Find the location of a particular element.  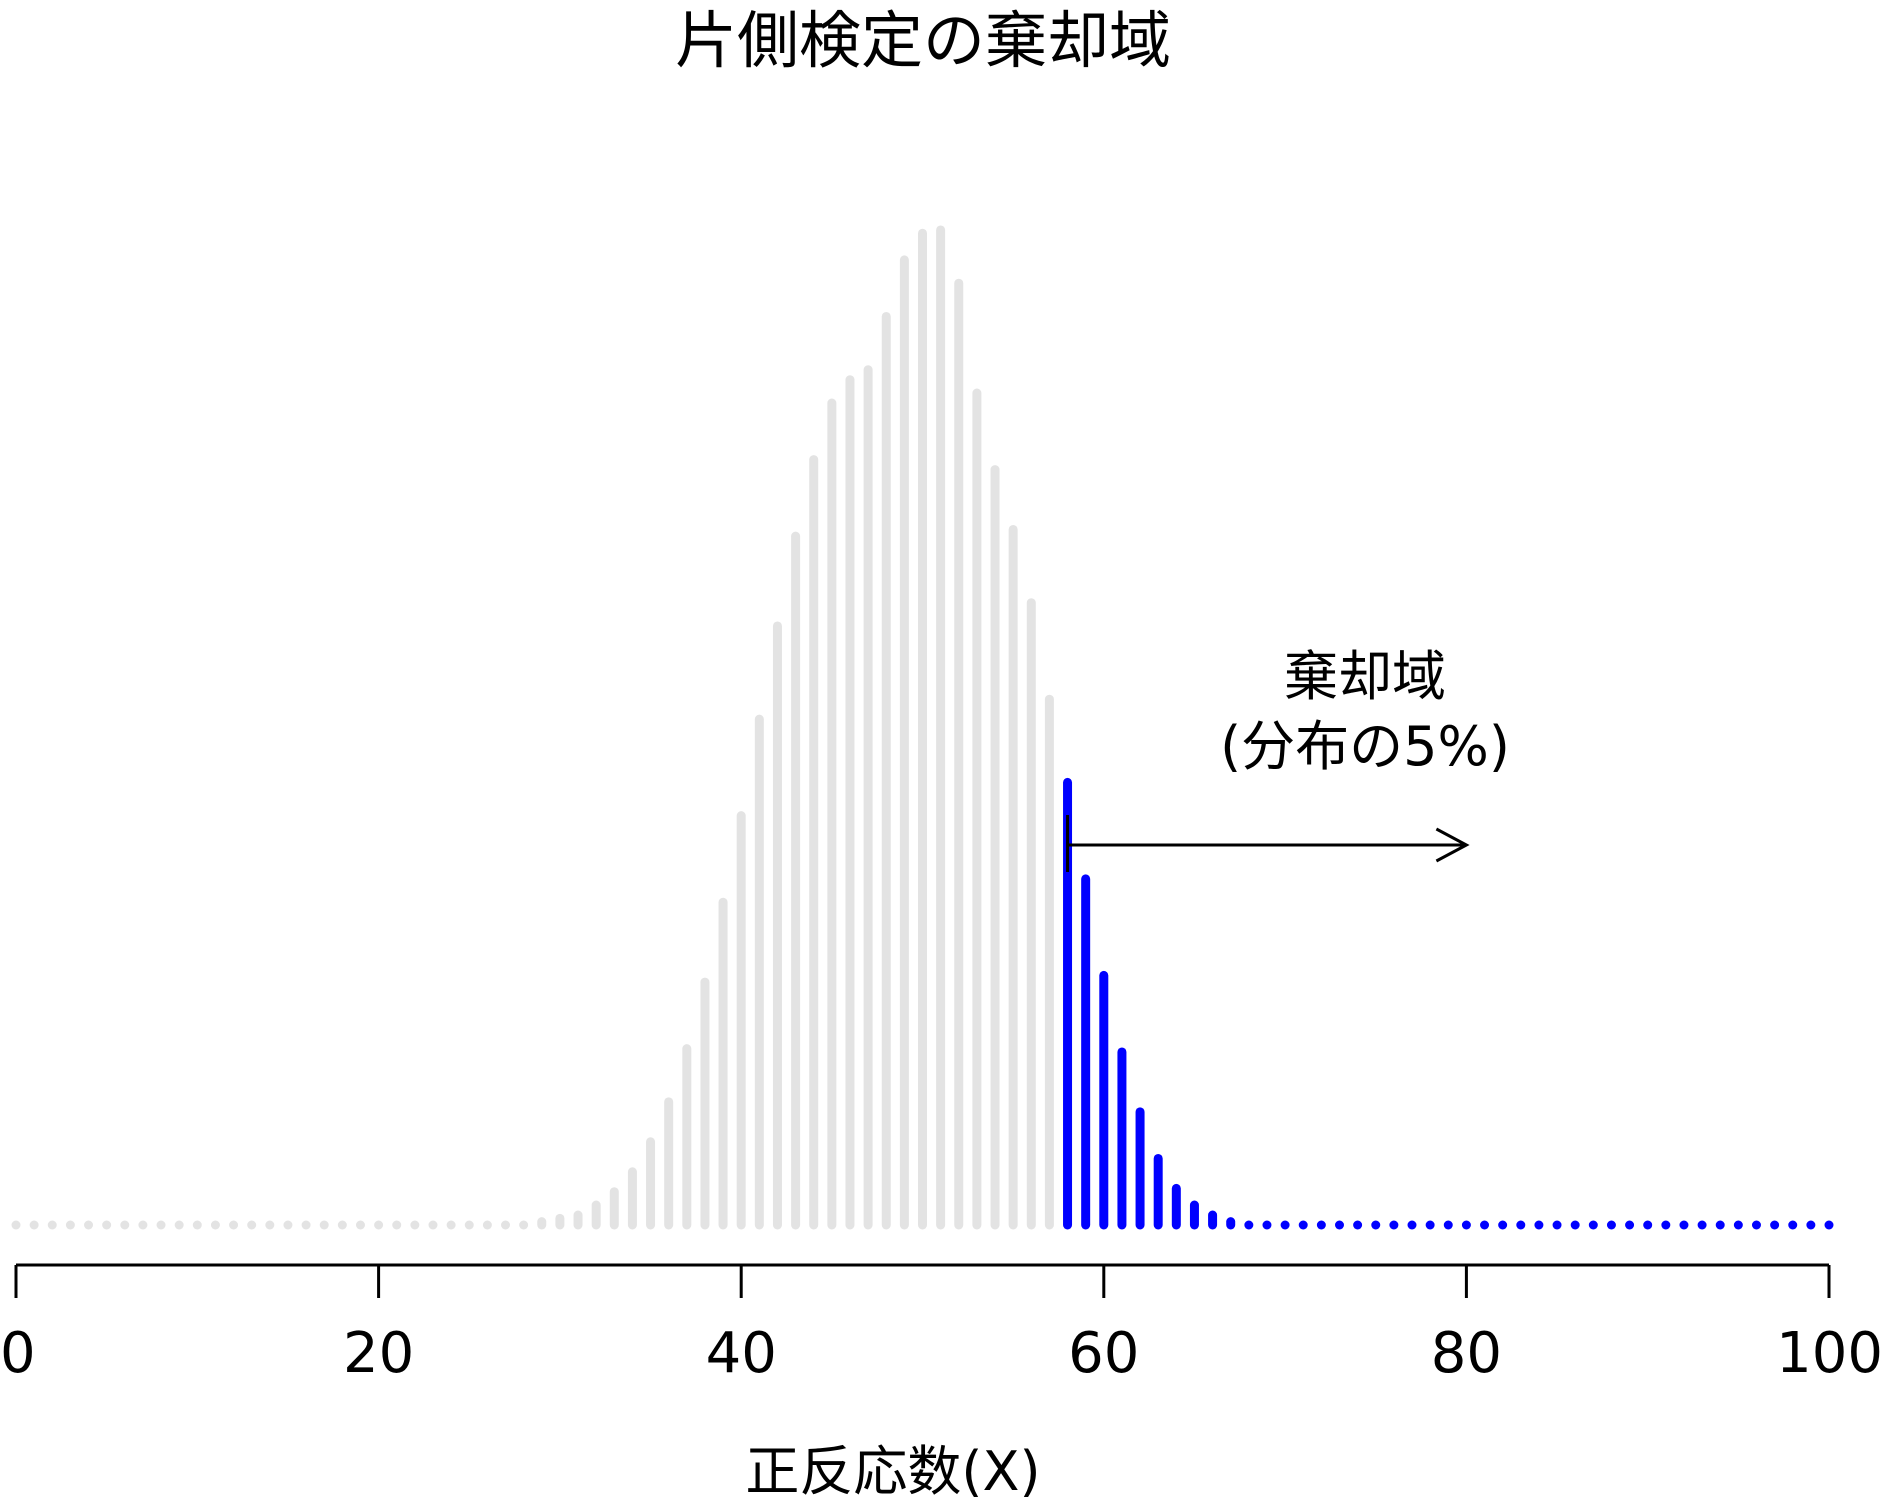

x-tick-label-80: 80 is located at coordinates (1466, 1353).